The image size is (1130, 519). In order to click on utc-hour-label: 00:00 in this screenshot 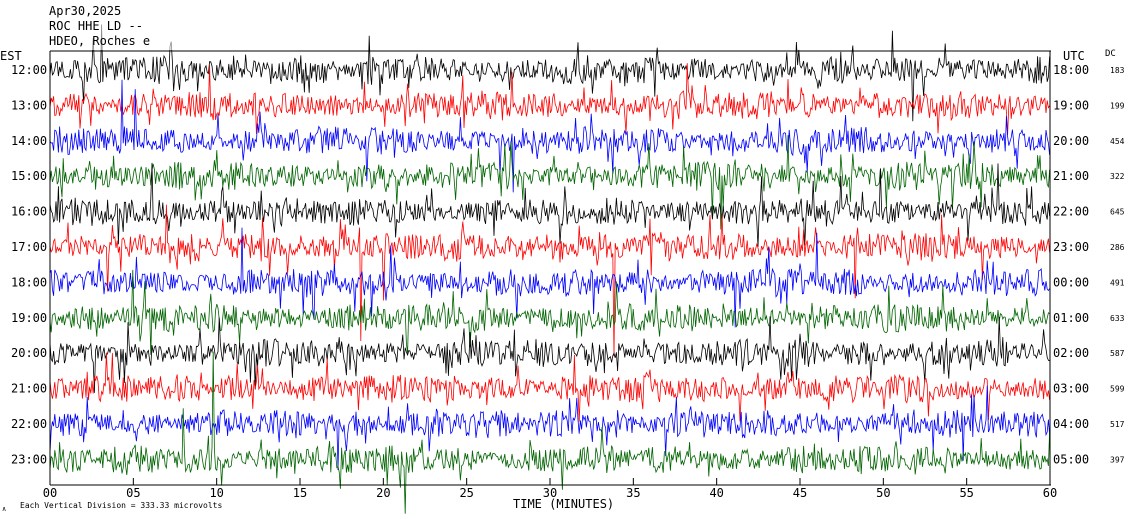, I will do `click(1071, 282)`.